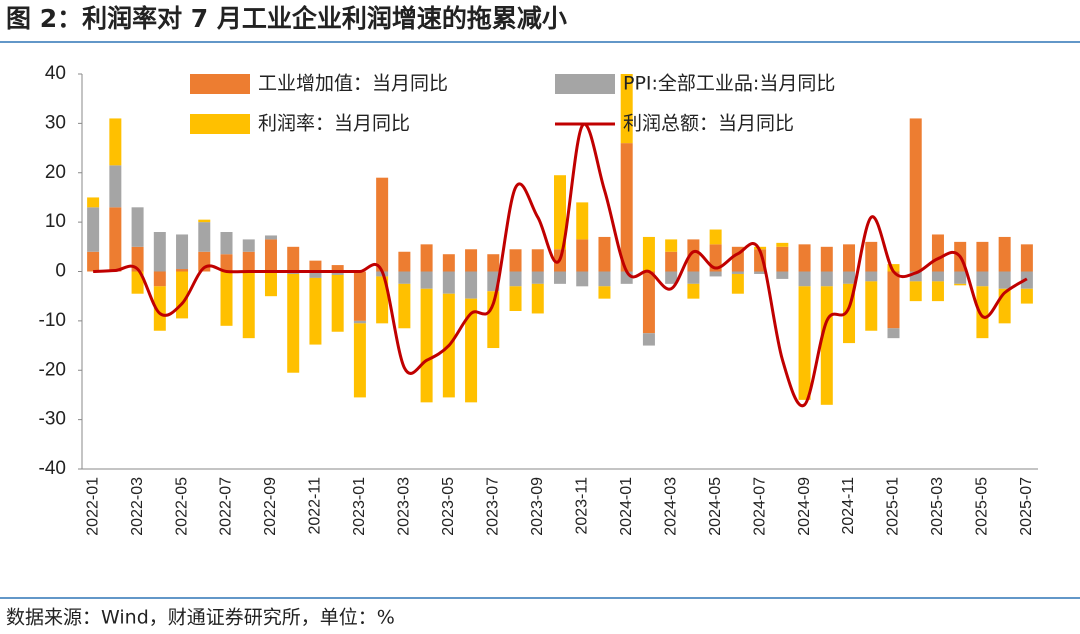 This screenshot has width=1080, height=634. I want to click on x-tick-label: 2024-01, so click(626, 506).